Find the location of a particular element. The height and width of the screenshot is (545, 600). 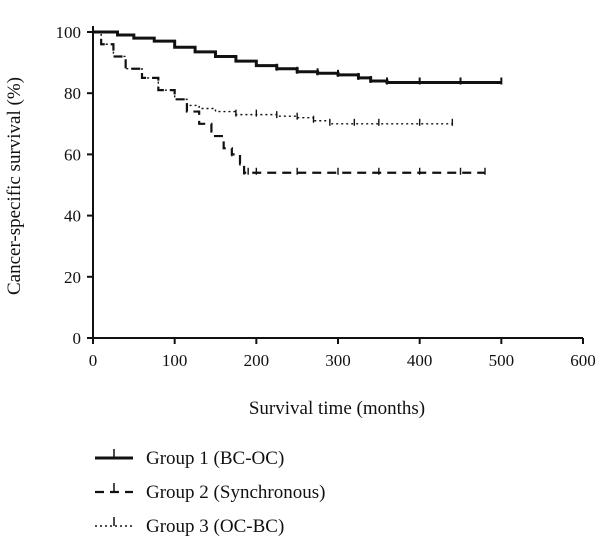

y-tick-label: 60 is located at coordinates (72, 154).